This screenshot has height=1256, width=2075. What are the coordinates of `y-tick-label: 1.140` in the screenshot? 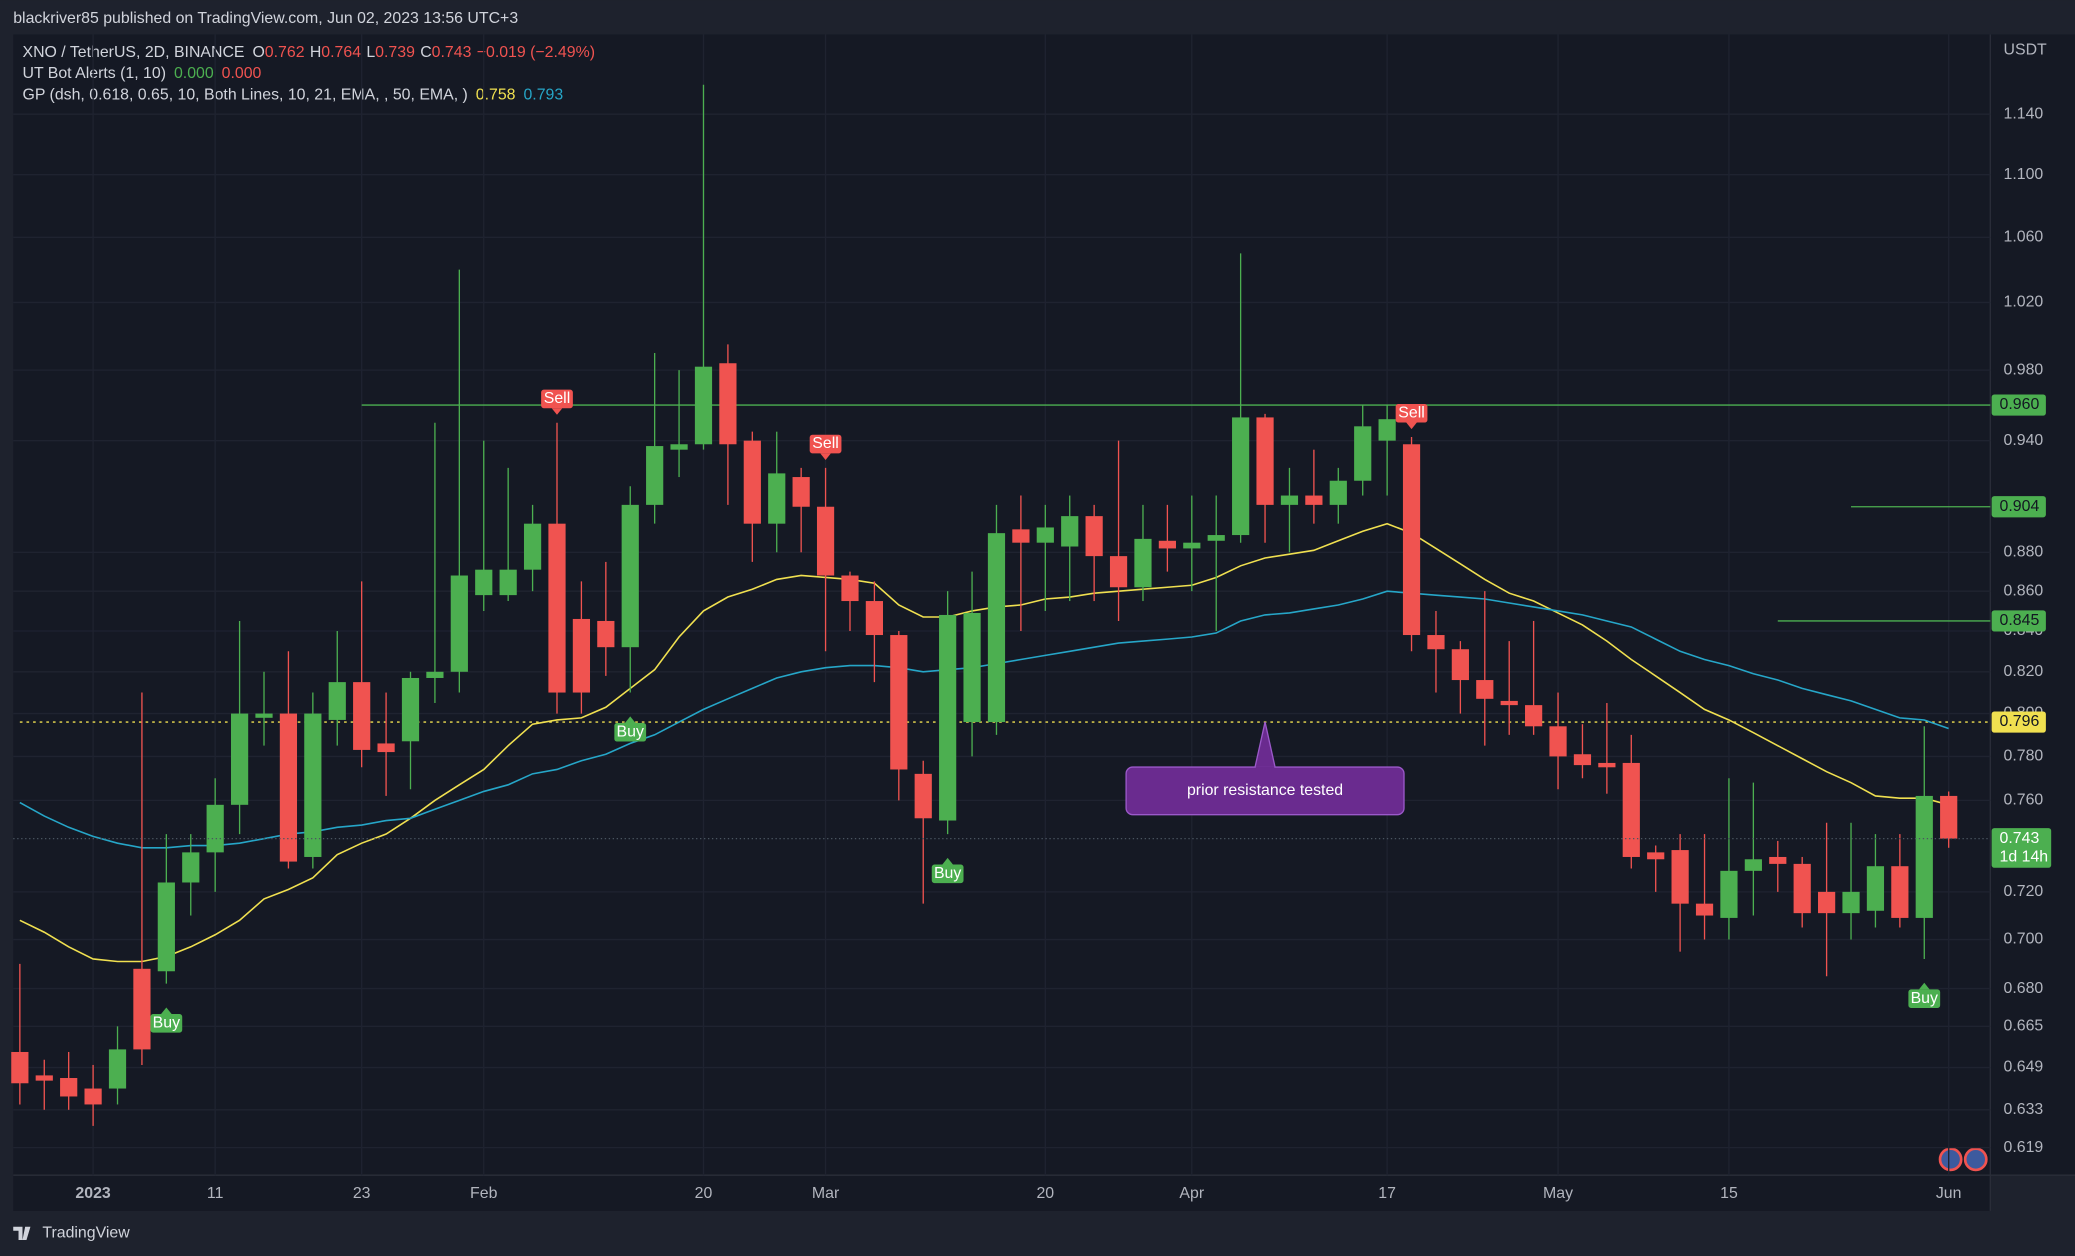 It's located at (2024, 113).